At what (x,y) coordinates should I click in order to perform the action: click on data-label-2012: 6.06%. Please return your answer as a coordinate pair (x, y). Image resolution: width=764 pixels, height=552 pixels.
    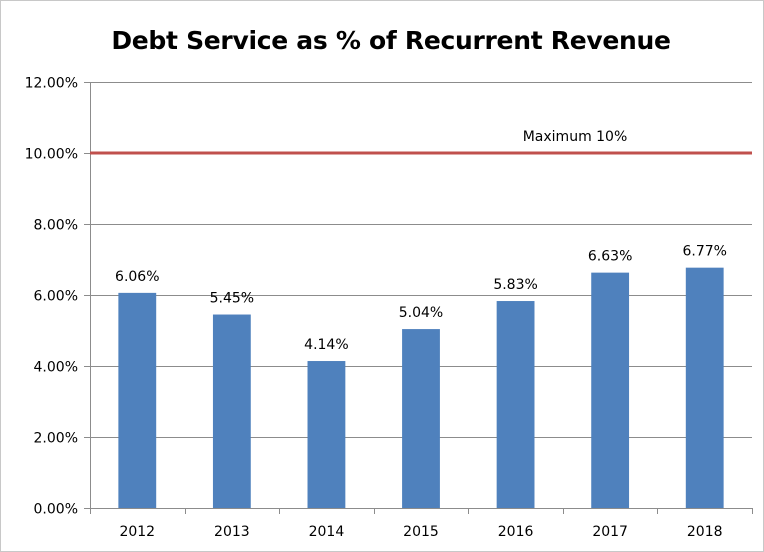
    Looking at the image, I should click on (137, 277).